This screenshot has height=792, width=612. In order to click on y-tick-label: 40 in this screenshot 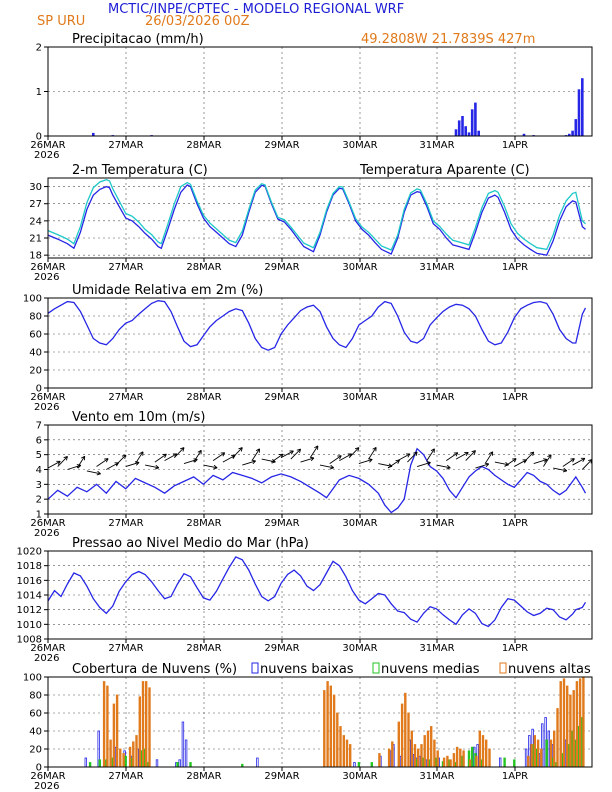, I will do `click(35, 732)`.